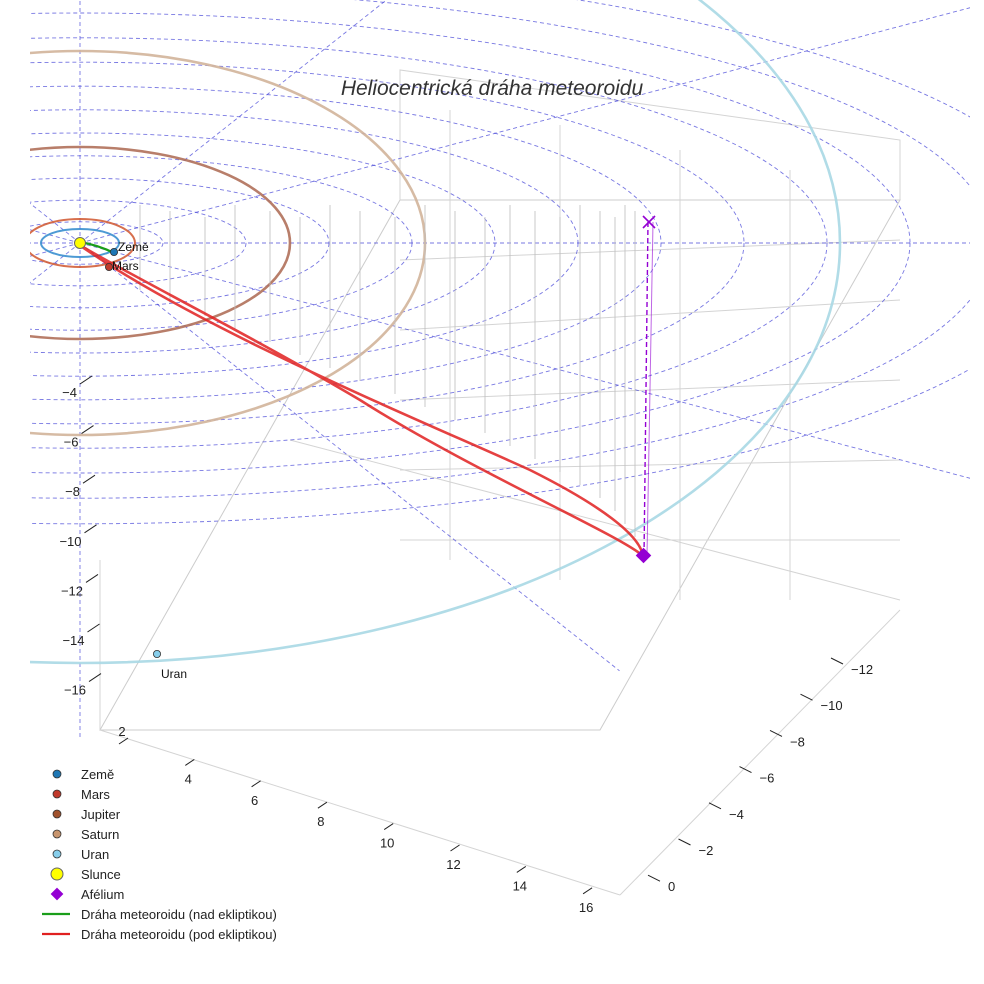 This screenshot has width=984, height=984. What do you see at coordinates (95, 794) in the screenshot?
I see `legend-label: Mars` at bounding box center [95, 794].